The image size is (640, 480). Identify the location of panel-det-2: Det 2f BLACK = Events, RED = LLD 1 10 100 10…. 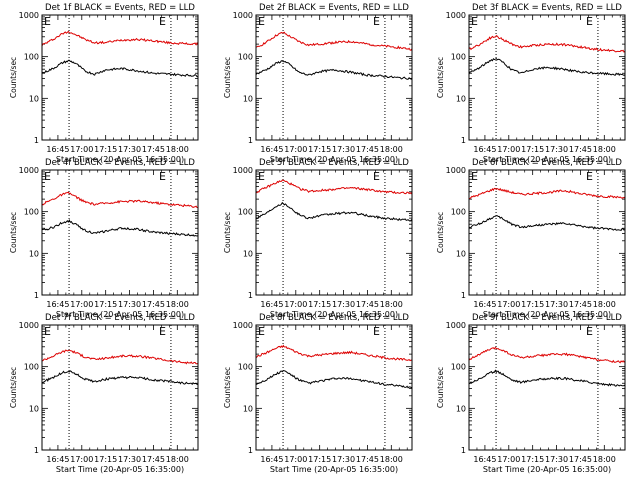
(318, 83).